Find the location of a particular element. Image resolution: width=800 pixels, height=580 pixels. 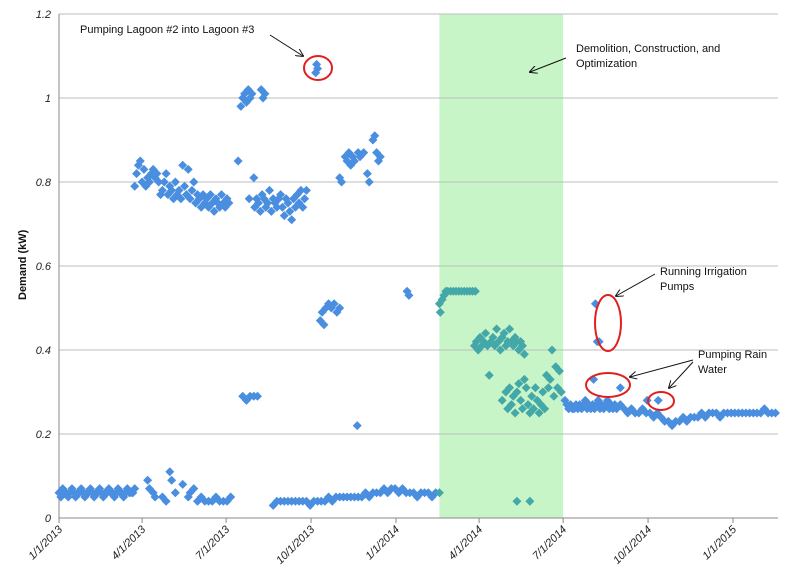

x-tick-label: 4/1/2014 is located at coordinates (465, 543).